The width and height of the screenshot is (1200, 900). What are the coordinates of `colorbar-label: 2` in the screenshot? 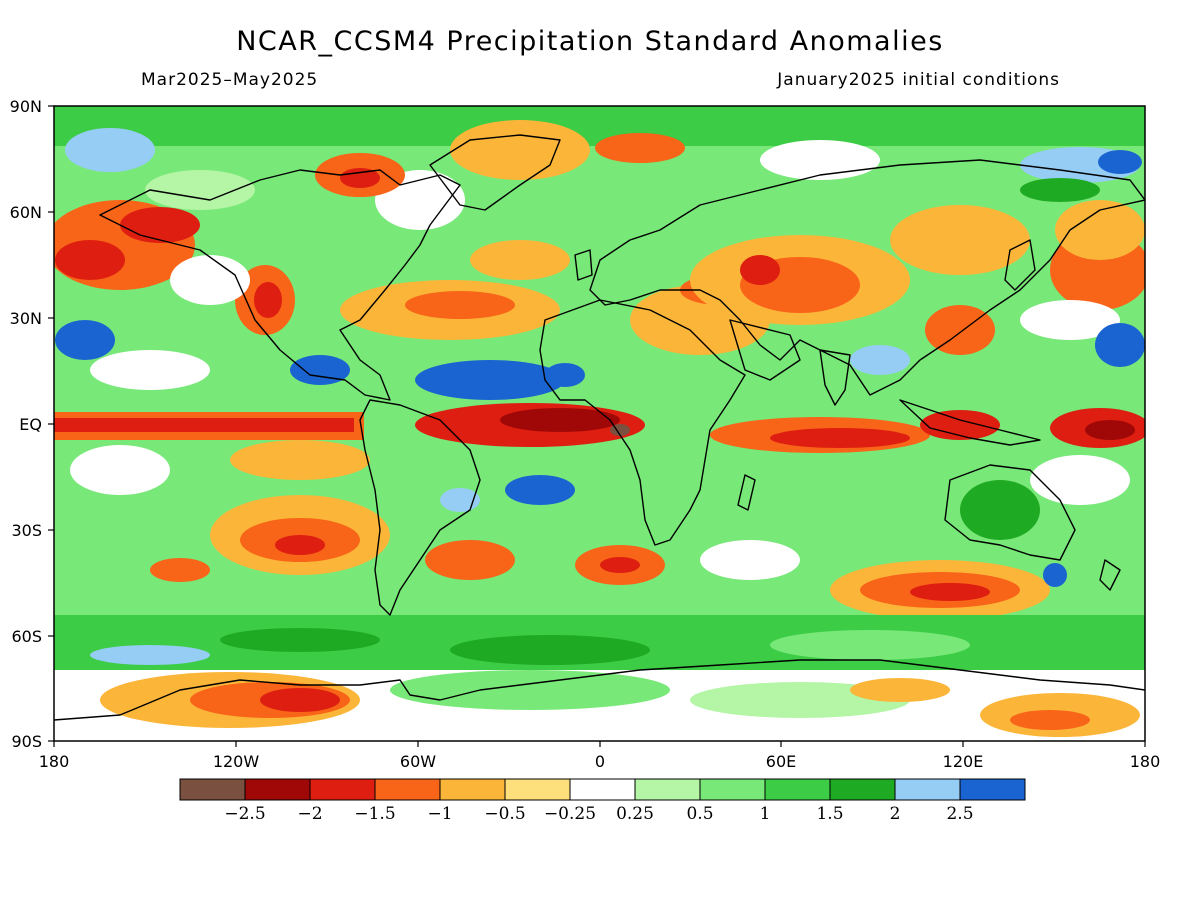 It's located at (895, 814).